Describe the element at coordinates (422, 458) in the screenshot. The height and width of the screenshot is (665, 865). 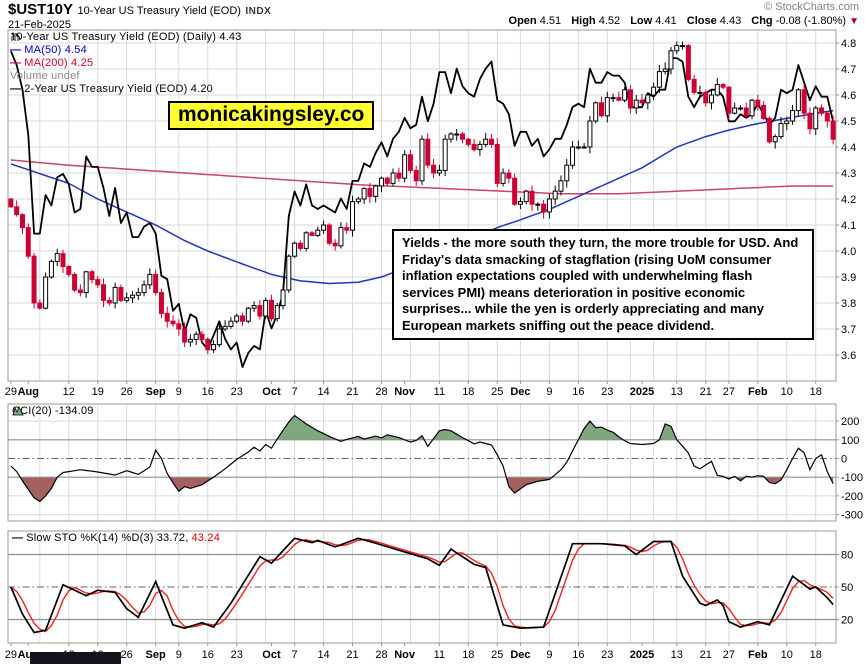
I see `cci-panel` at that location.